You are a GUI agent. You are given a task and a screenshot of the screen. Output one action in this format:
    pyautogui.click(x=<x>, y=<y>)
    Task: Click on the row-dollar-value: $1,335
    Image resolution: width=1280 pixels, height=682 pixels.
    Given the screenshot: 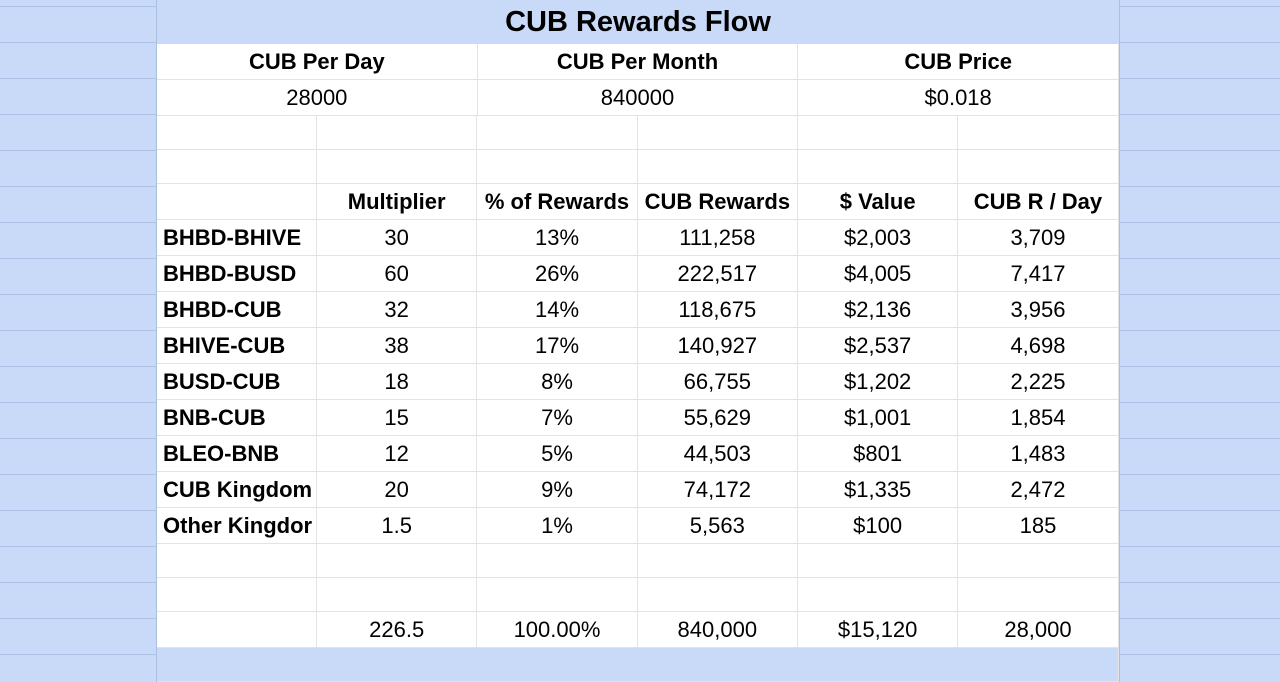 What is the action you would take?
    pyautogui.click(x=878, y=490)
    